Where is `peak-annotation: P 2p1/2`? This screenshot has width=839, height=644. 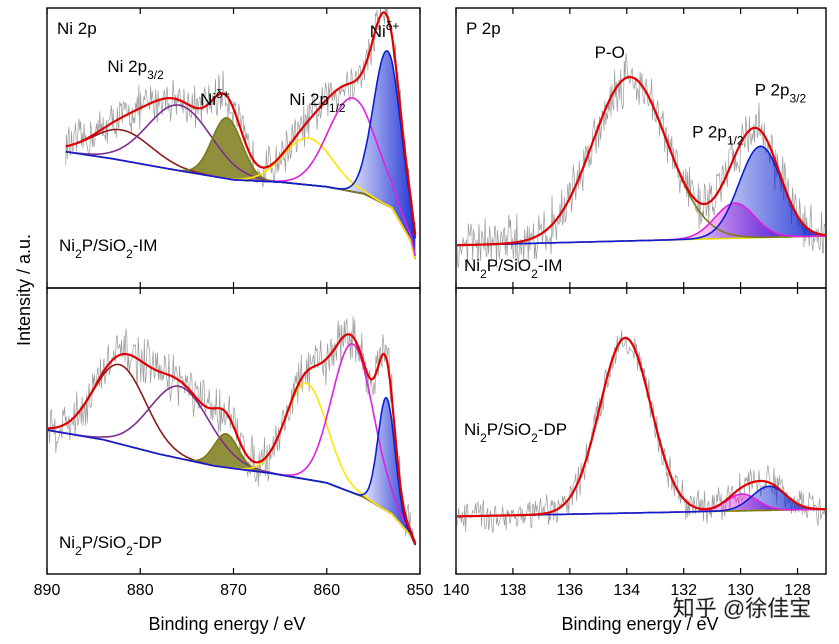
peak-annotation: P 2p1/2 is located at coordinates (718, 135).